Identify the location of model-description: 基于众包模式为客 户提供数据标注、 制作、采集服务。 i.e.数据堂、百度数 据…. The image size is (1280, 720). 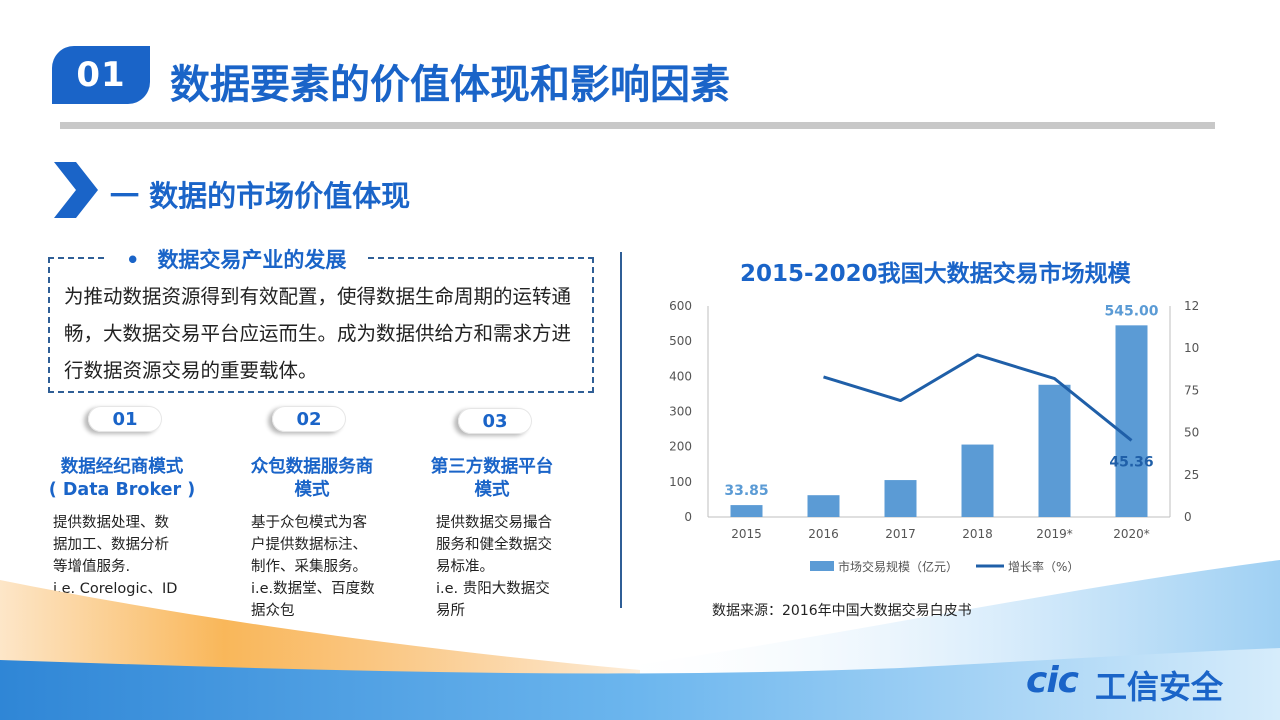
(331, 567).